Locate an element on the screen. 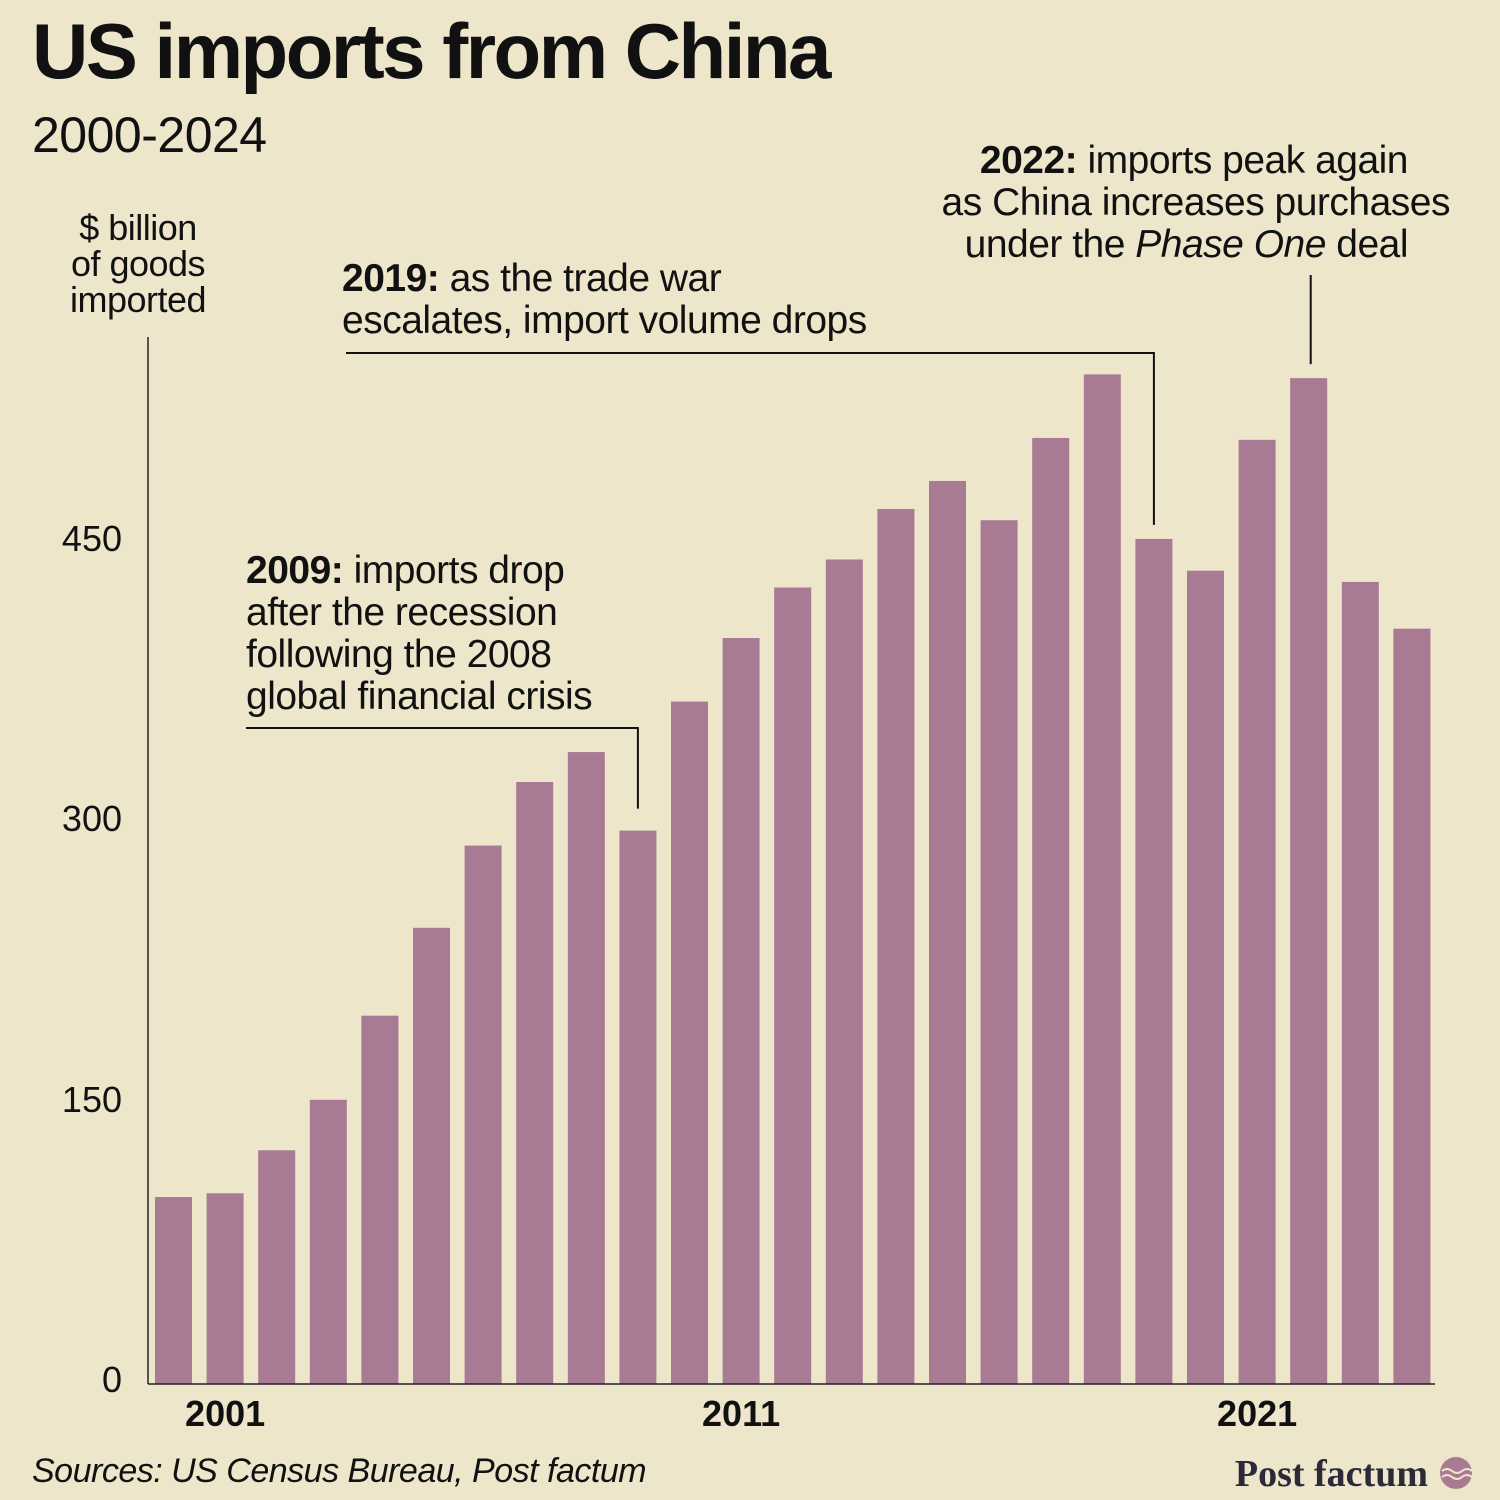  annotation-text: as China increases purchases is located at coordinates (1196, 202).